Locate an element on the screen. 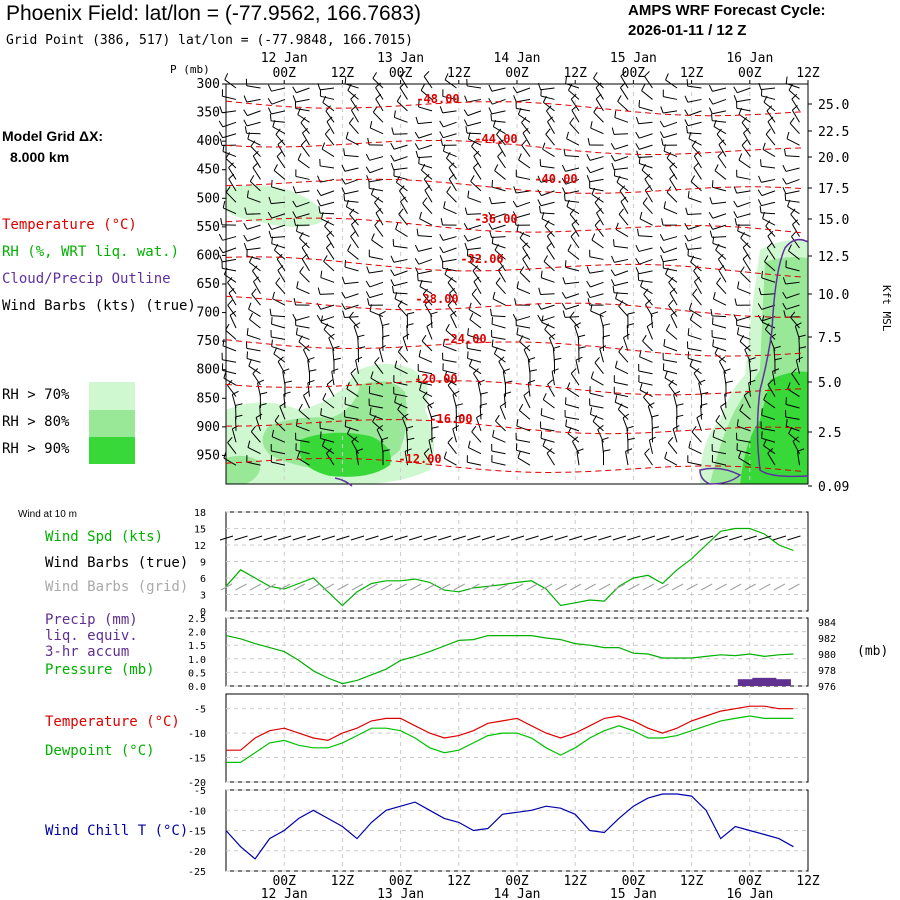 This screenshot has width=900, height=900. height-tick: 20.0 is located at coordinates (833, 158).